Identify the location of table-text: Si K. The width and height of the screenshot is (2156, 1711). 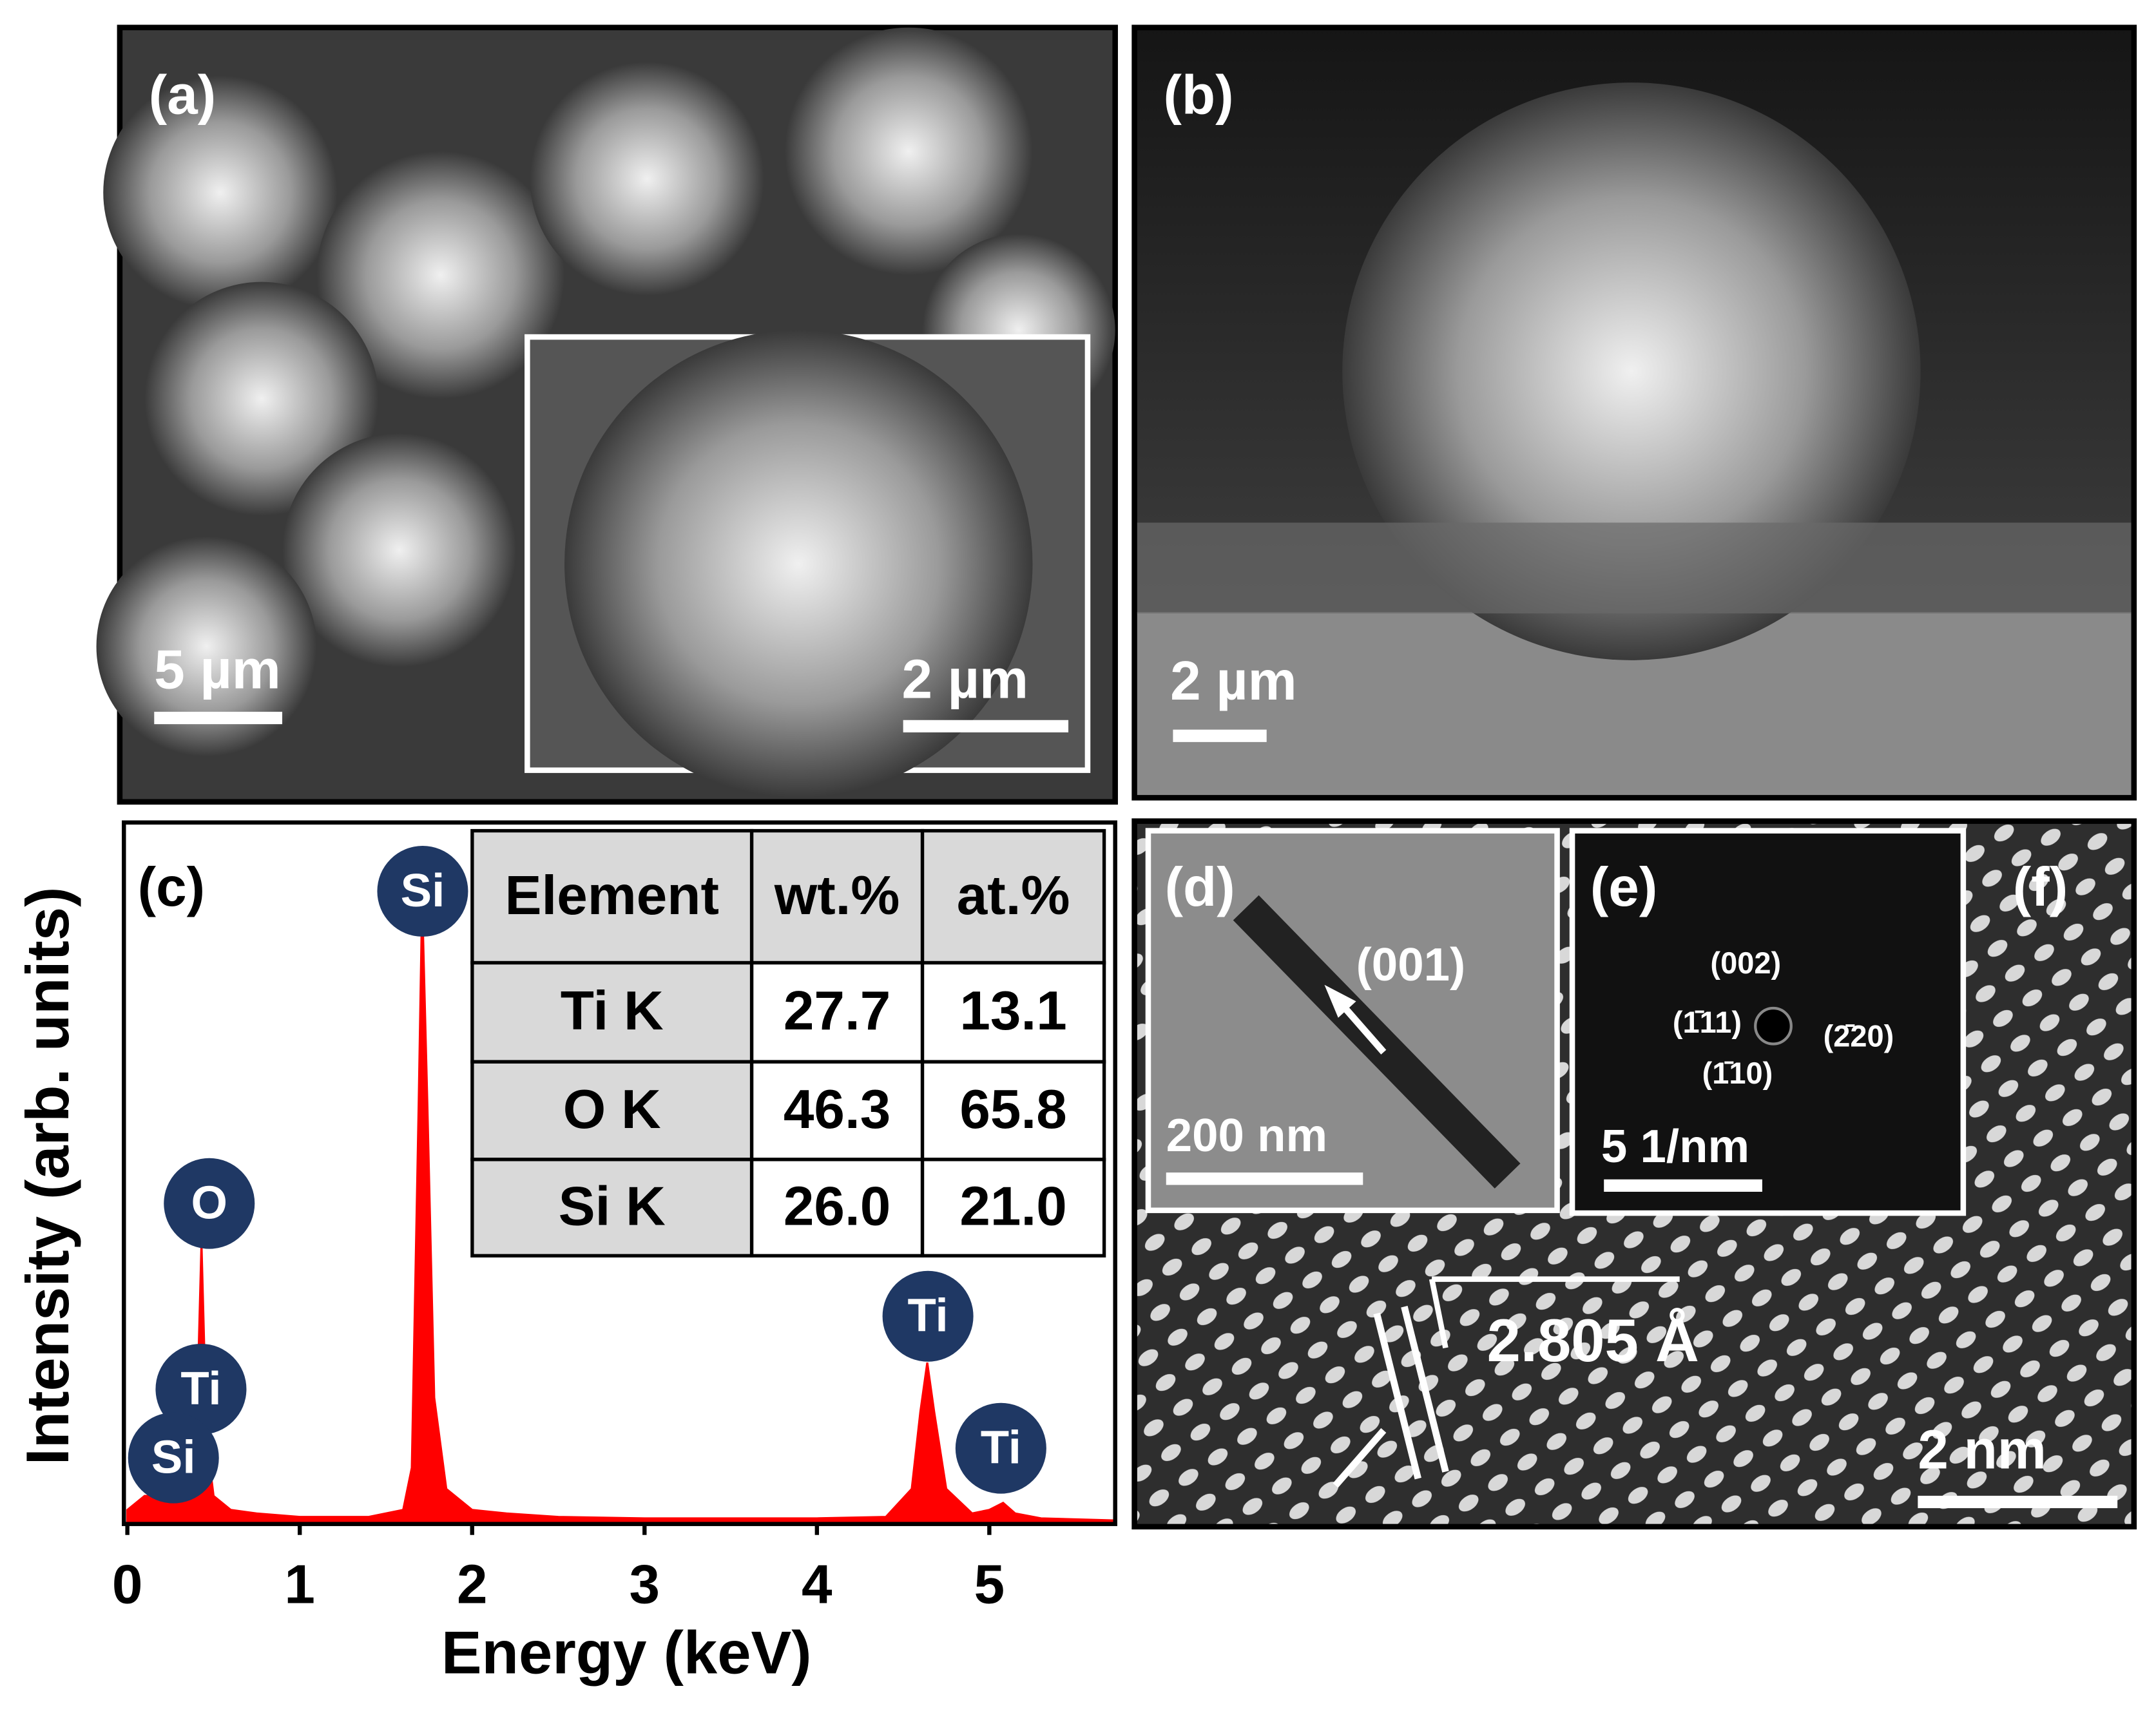
(612, 1206).